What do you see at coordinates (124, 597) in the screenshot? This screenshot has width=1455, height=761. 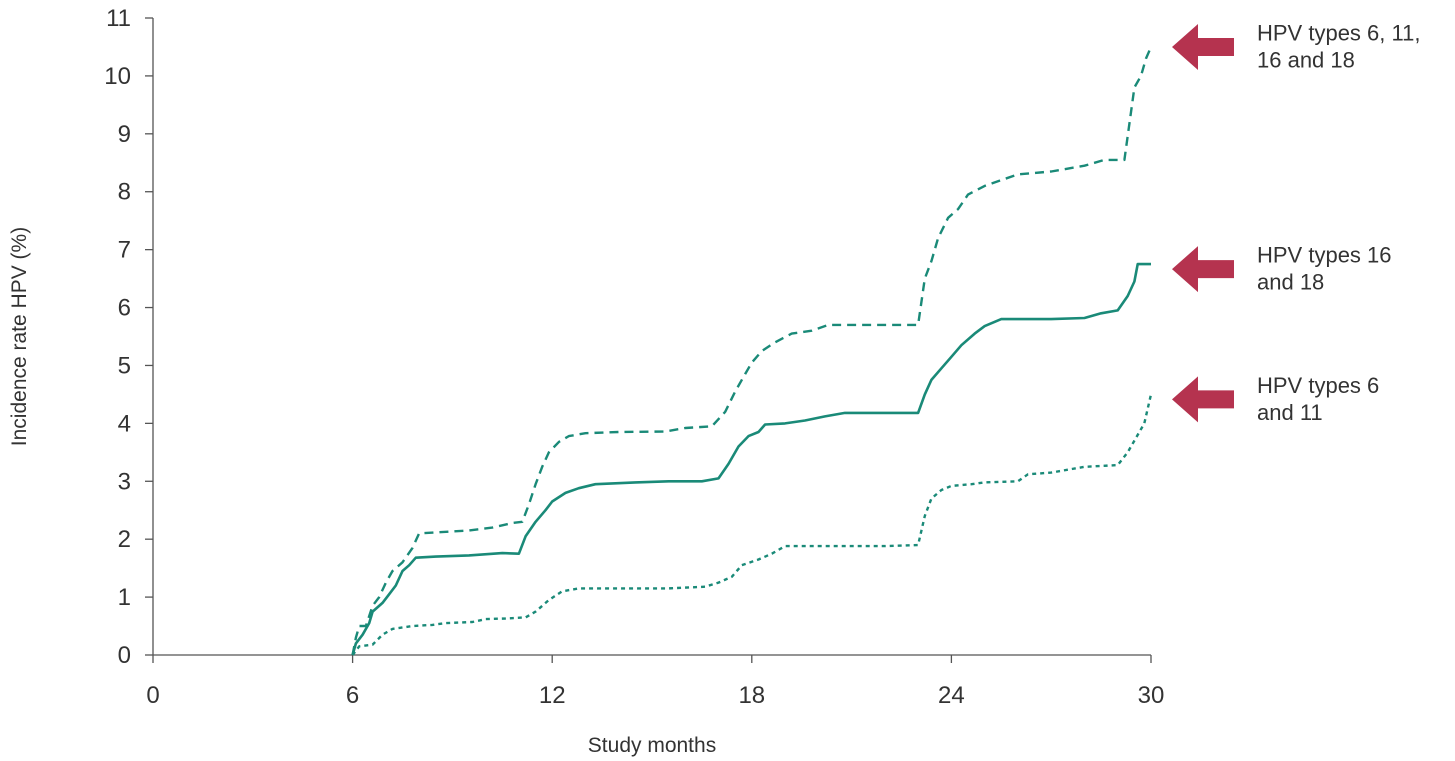 I see `y-tick-label: 1` at bounding box center [124, 597].